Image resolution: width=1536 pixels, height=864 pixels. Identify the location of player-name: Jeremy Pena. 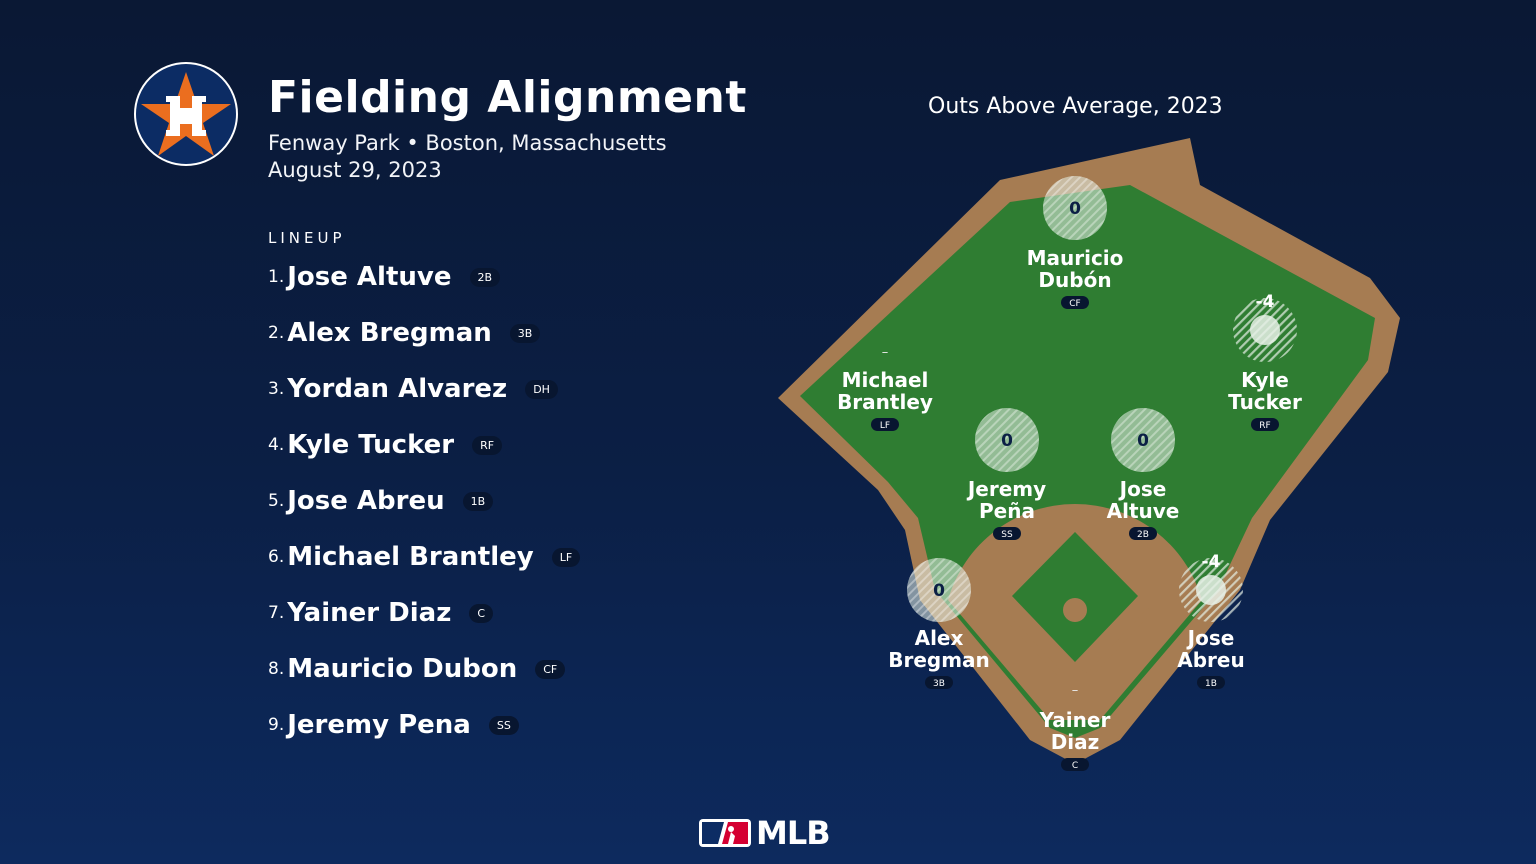
(379, 725).